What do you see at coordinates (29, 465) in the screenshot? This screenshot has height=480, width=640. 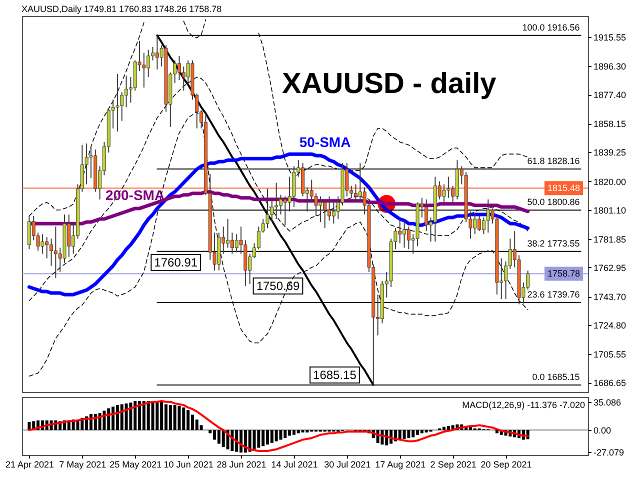 I see `x-tick-label: 21 Apr 2021` at bounding box center [29, 465].